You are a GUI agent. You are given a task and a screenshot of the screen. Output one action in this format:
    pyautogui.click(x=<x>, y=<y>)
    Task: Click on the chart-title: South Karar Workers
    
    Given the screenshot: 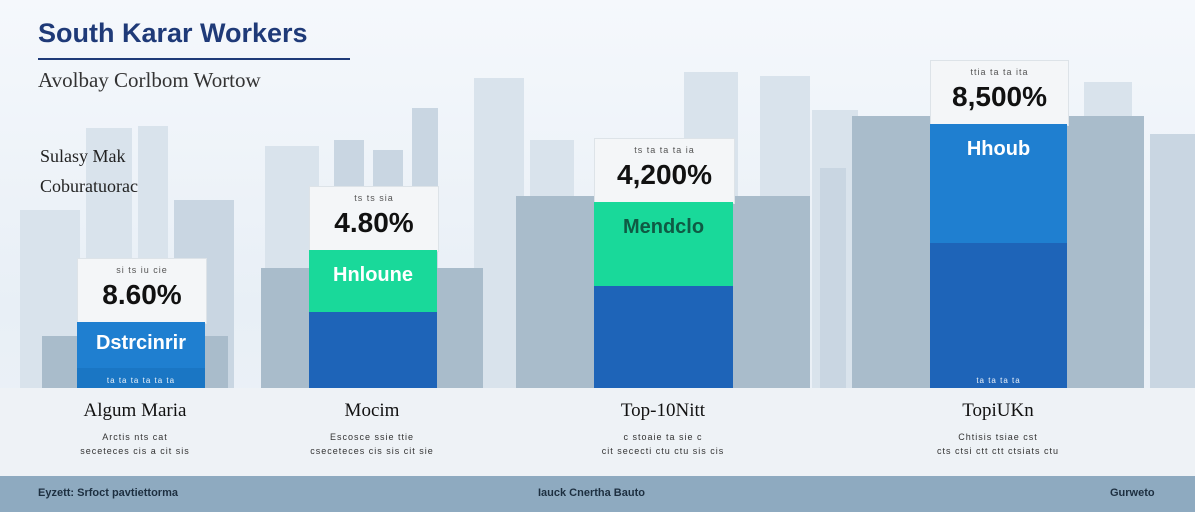 What is the action you would take?
    pyautogui.click(x=173, y=33)
    